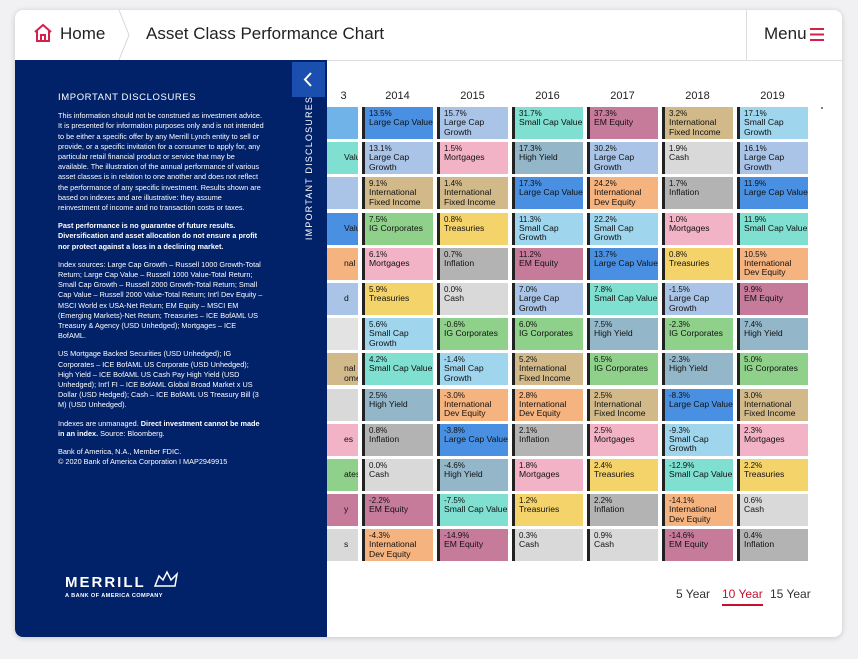 Image resolution: width=858 pixels, height=659 pixels. Describe the element at coordinates (132, 433) in the screenshot. I see `note: Source: Bloomberg.` at that location.